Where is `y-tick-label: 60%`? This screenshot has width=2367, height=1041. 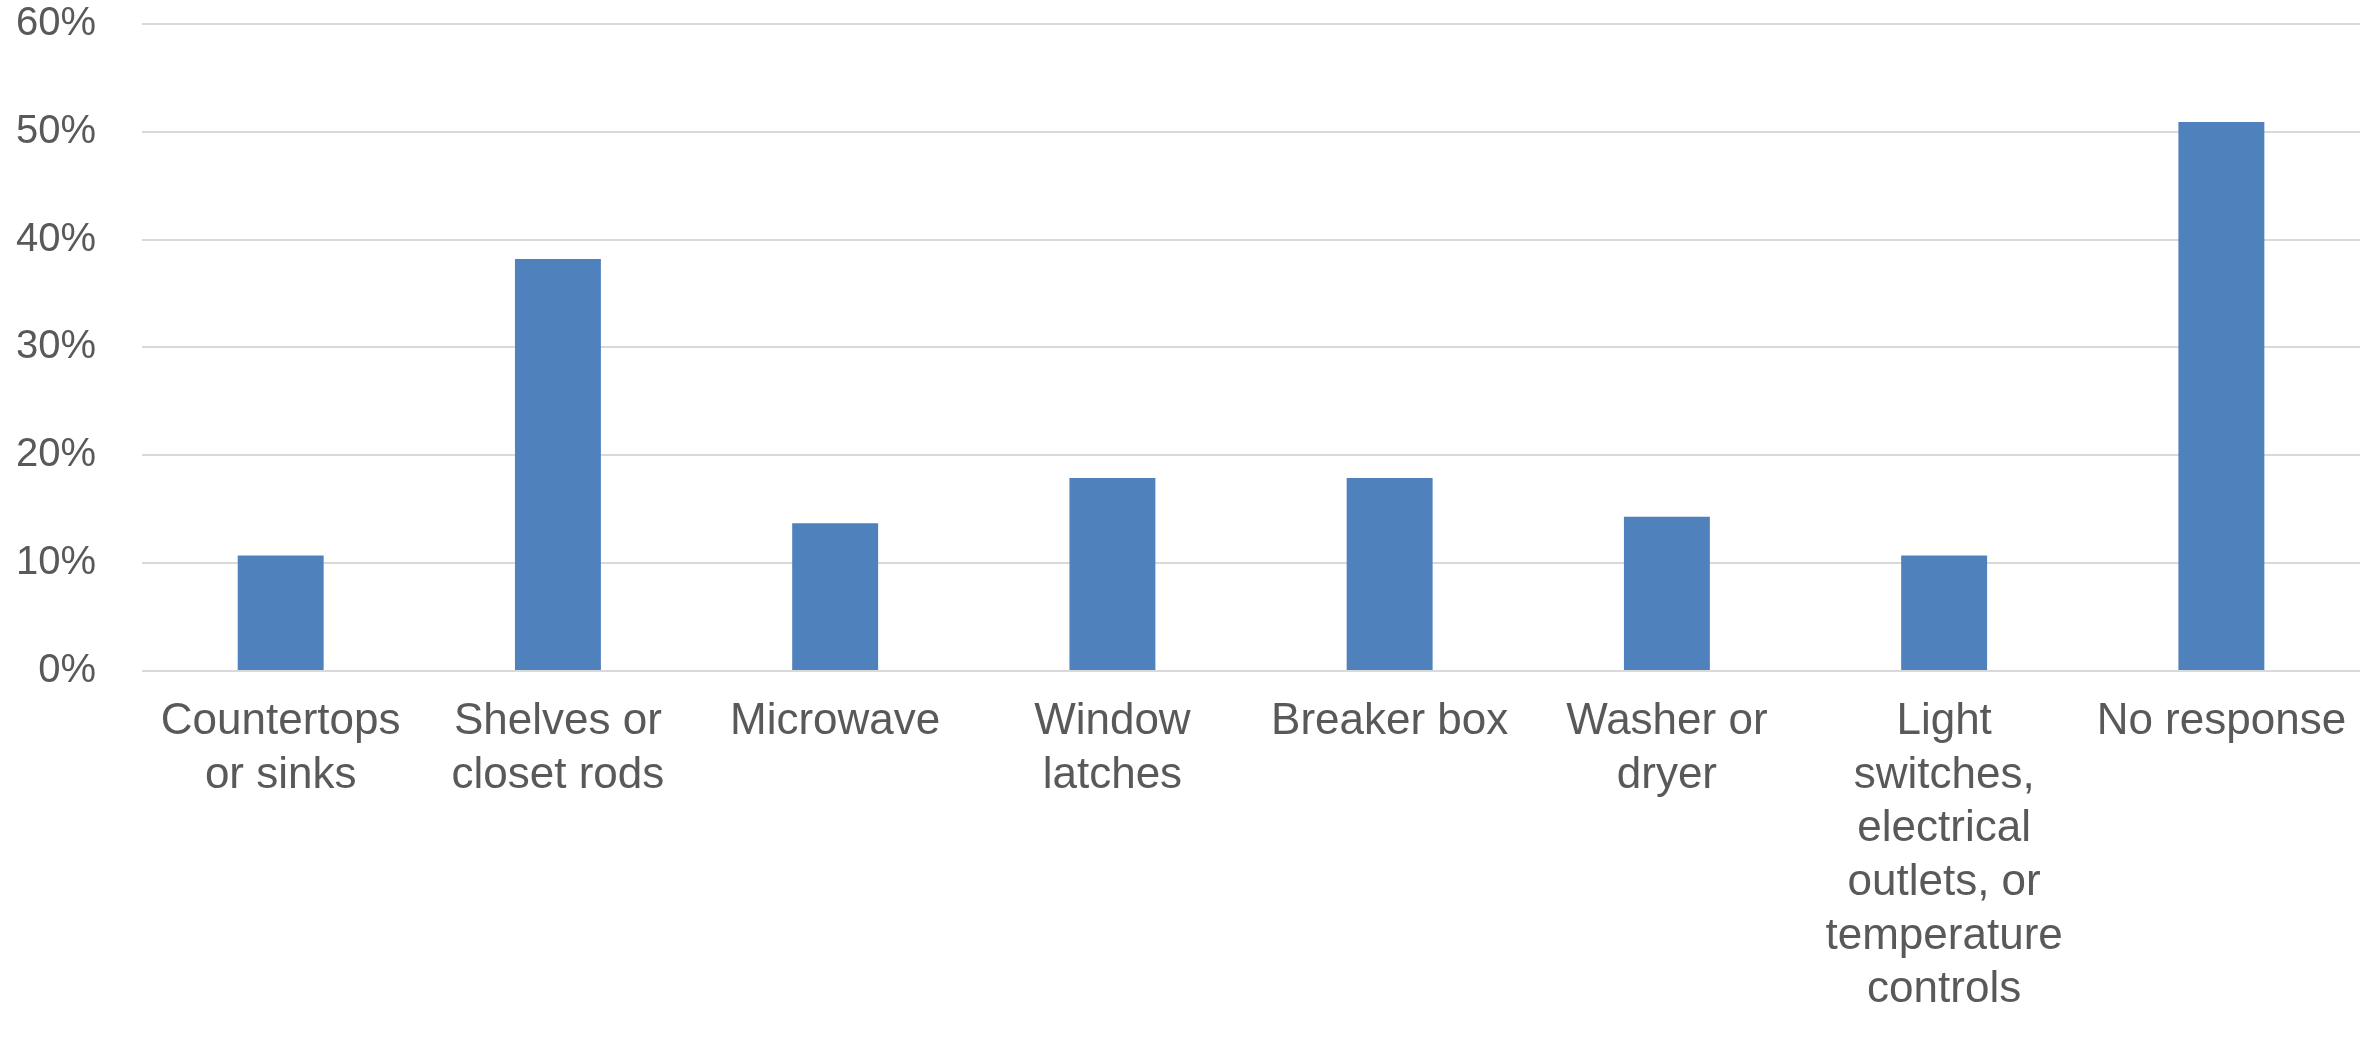 y-tick-label: 60% is located at coordinates (56, 22).